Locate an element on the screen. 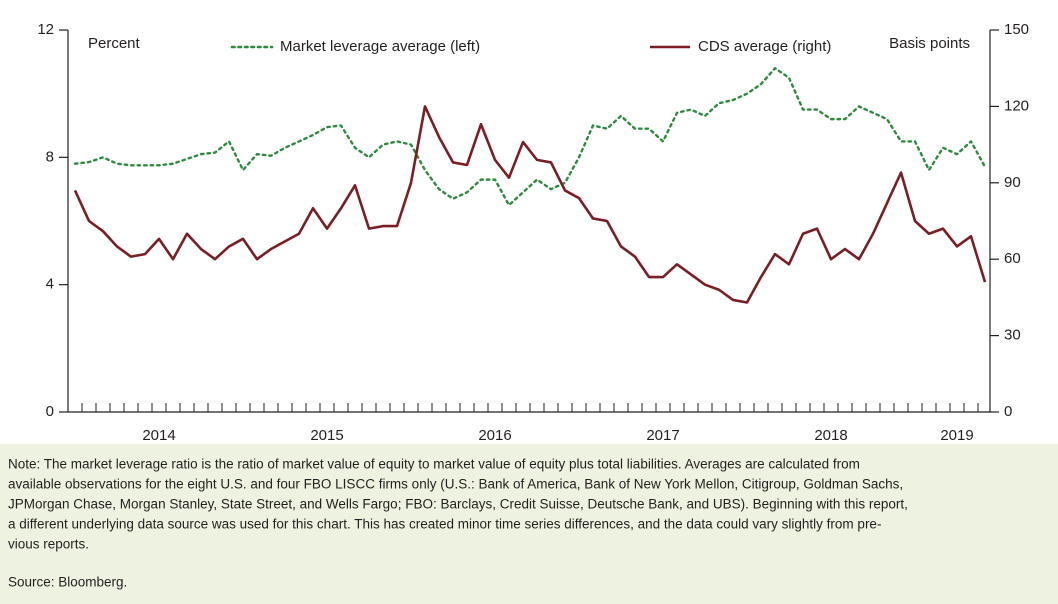 The height and width of the screenshot is (604, 1058). y2-tick-label: 120 is located at coordinates (1016, 105).